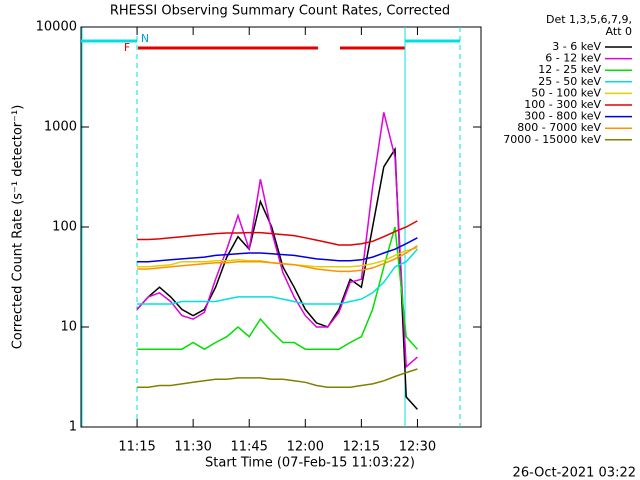 This screenshot has height=480, width=640. What do you see at coordinates (56, 27) in the screenshot?
I see `y-tick-label: 10000` at bounding box center [56, 27].